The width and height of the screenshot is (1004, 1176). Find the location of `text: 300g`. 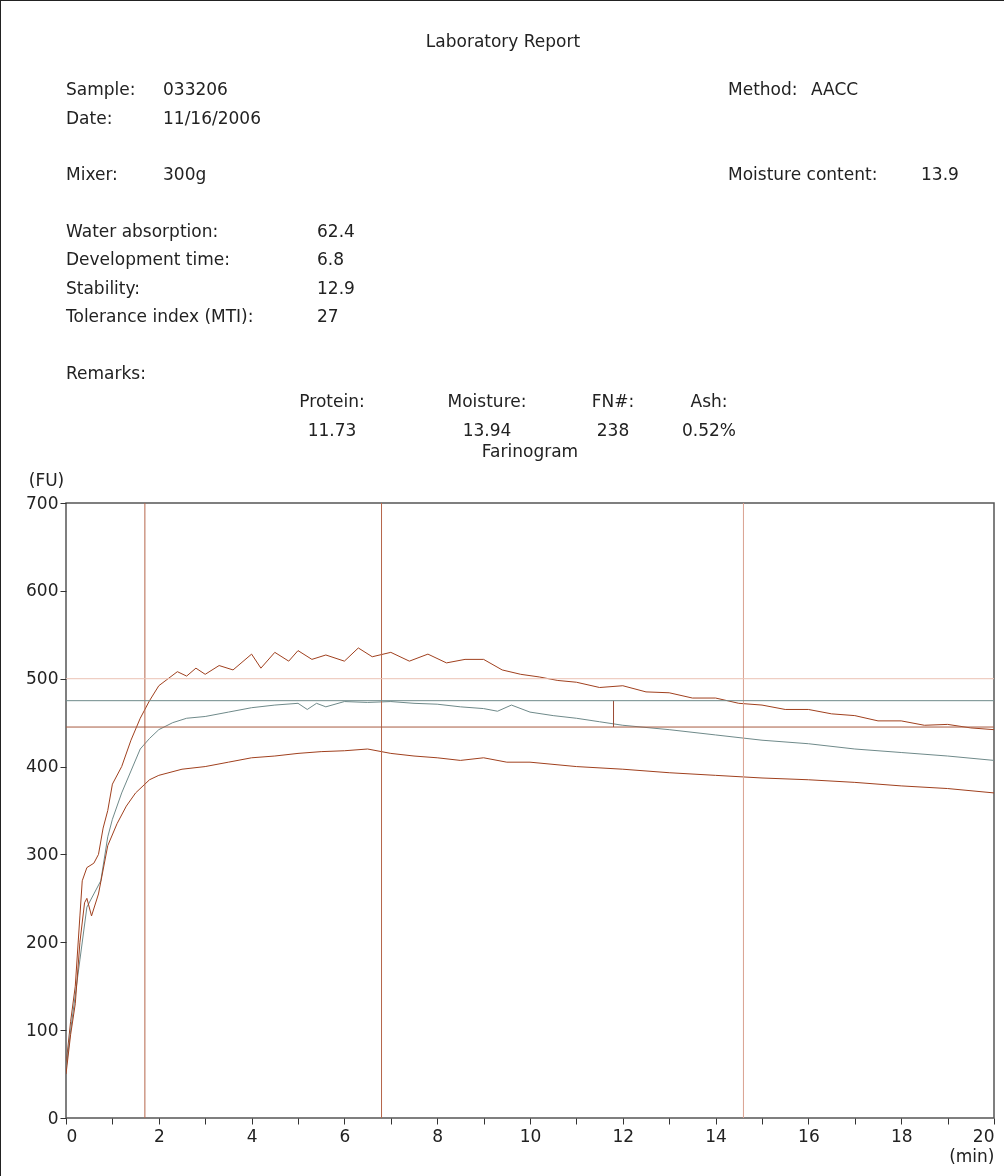

text: 300g is located at coordinates (185, 174).